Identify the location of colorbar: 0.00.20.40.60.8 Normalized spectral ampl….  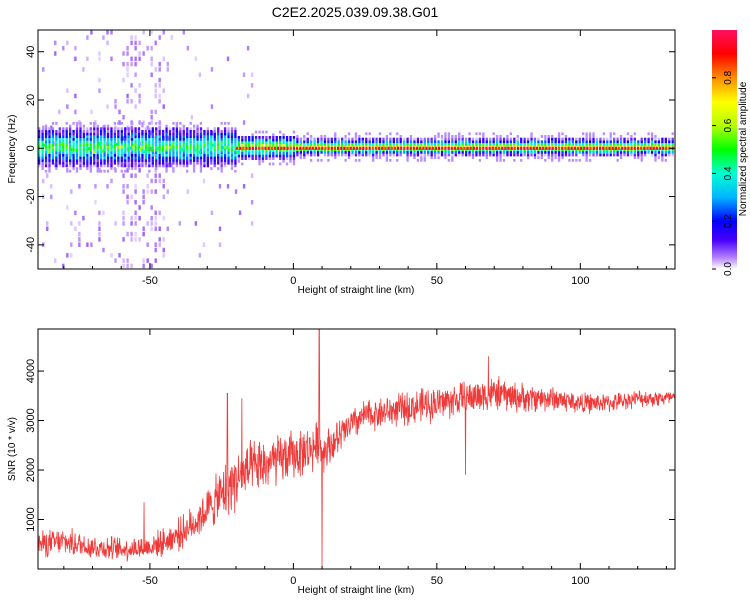
(730, 153).